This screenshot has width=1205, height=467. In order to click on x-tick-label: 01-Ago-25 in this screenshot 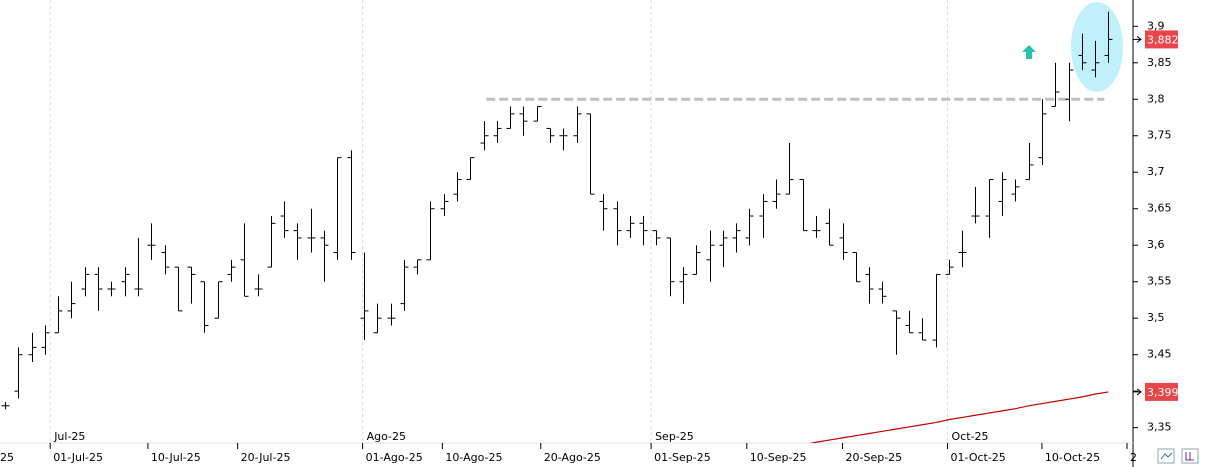, I will do `click(394, 457)`.